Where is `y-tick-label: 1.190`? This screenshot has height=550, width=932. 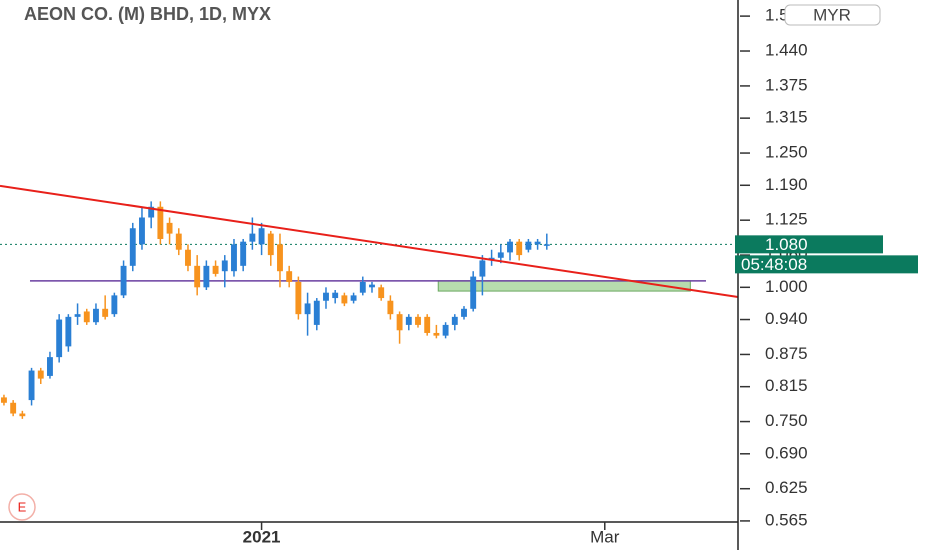
y-tick-label: 1.190 is located at coordinates (786, 184).